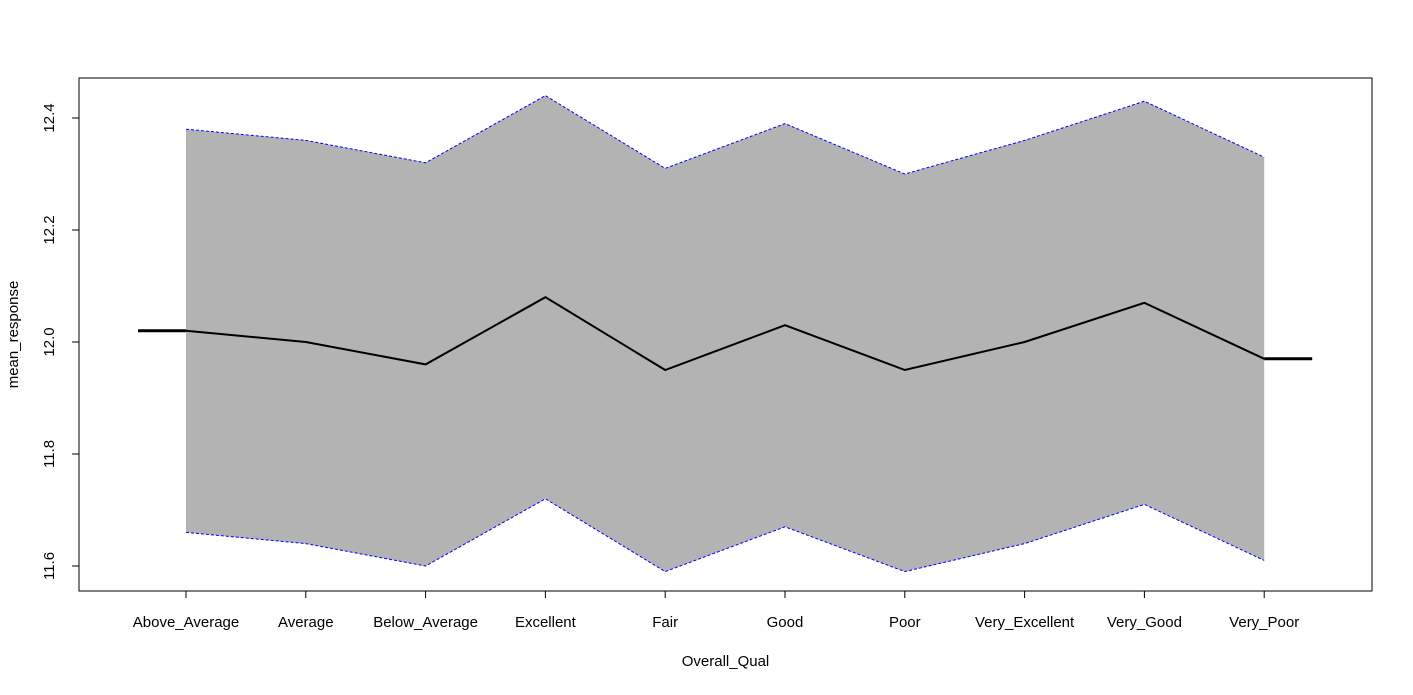 This screenshot has height=695, width=1413. What do you see at coordinates (186, 622) in the screenshot?
I see `x-tick-label: Above_Average` at bounding box center [186, 622].